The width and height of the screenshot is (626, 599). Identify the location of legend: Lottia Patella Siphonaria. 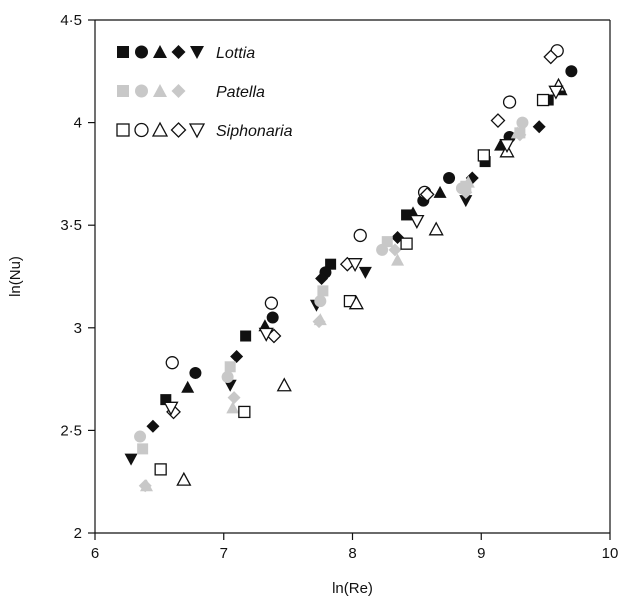
(204, 92).